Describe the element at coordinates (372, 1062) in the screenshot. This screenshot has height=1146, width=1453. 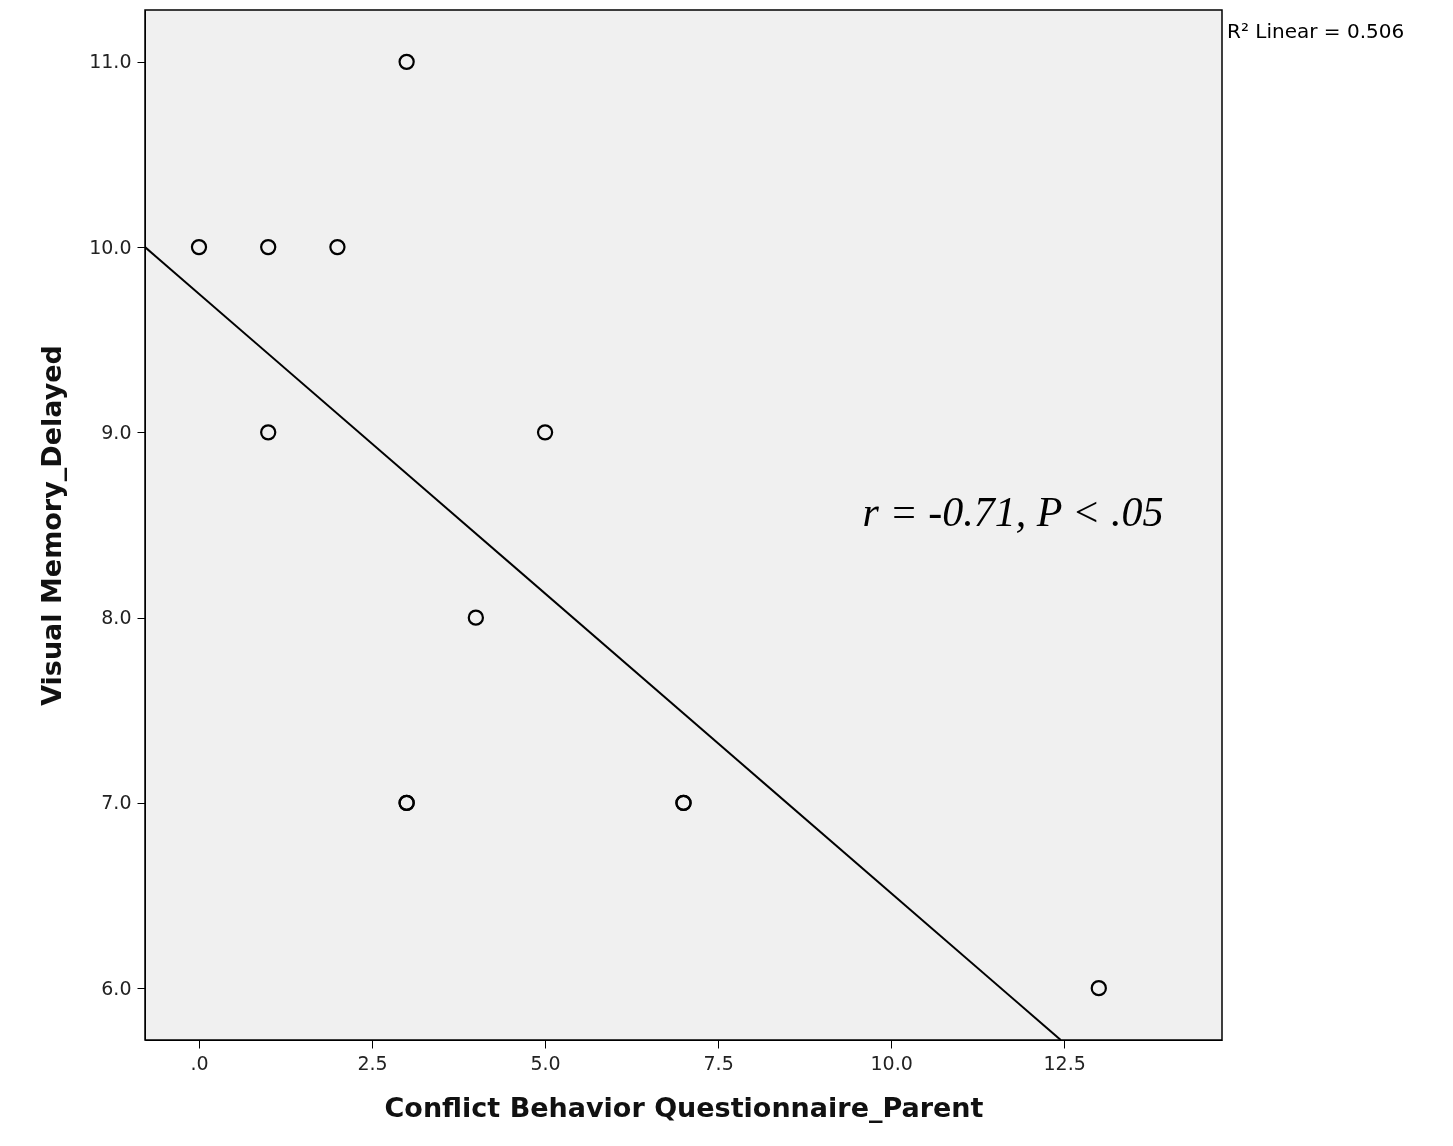
I see `x-tick-label: 2.5` at that location.